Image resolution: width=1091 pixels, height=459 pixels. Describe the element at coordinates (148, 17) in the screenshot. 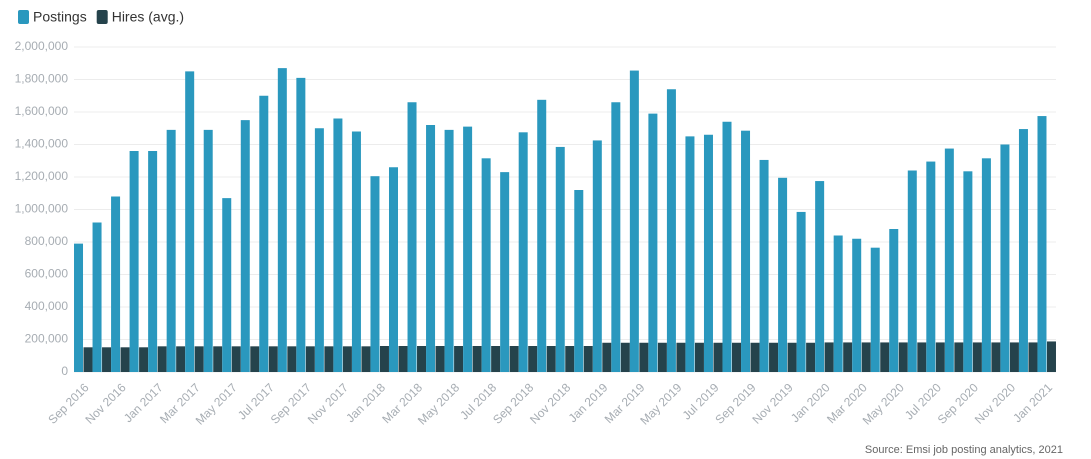

I see `legend-label: Hires (avg.)` at that location.